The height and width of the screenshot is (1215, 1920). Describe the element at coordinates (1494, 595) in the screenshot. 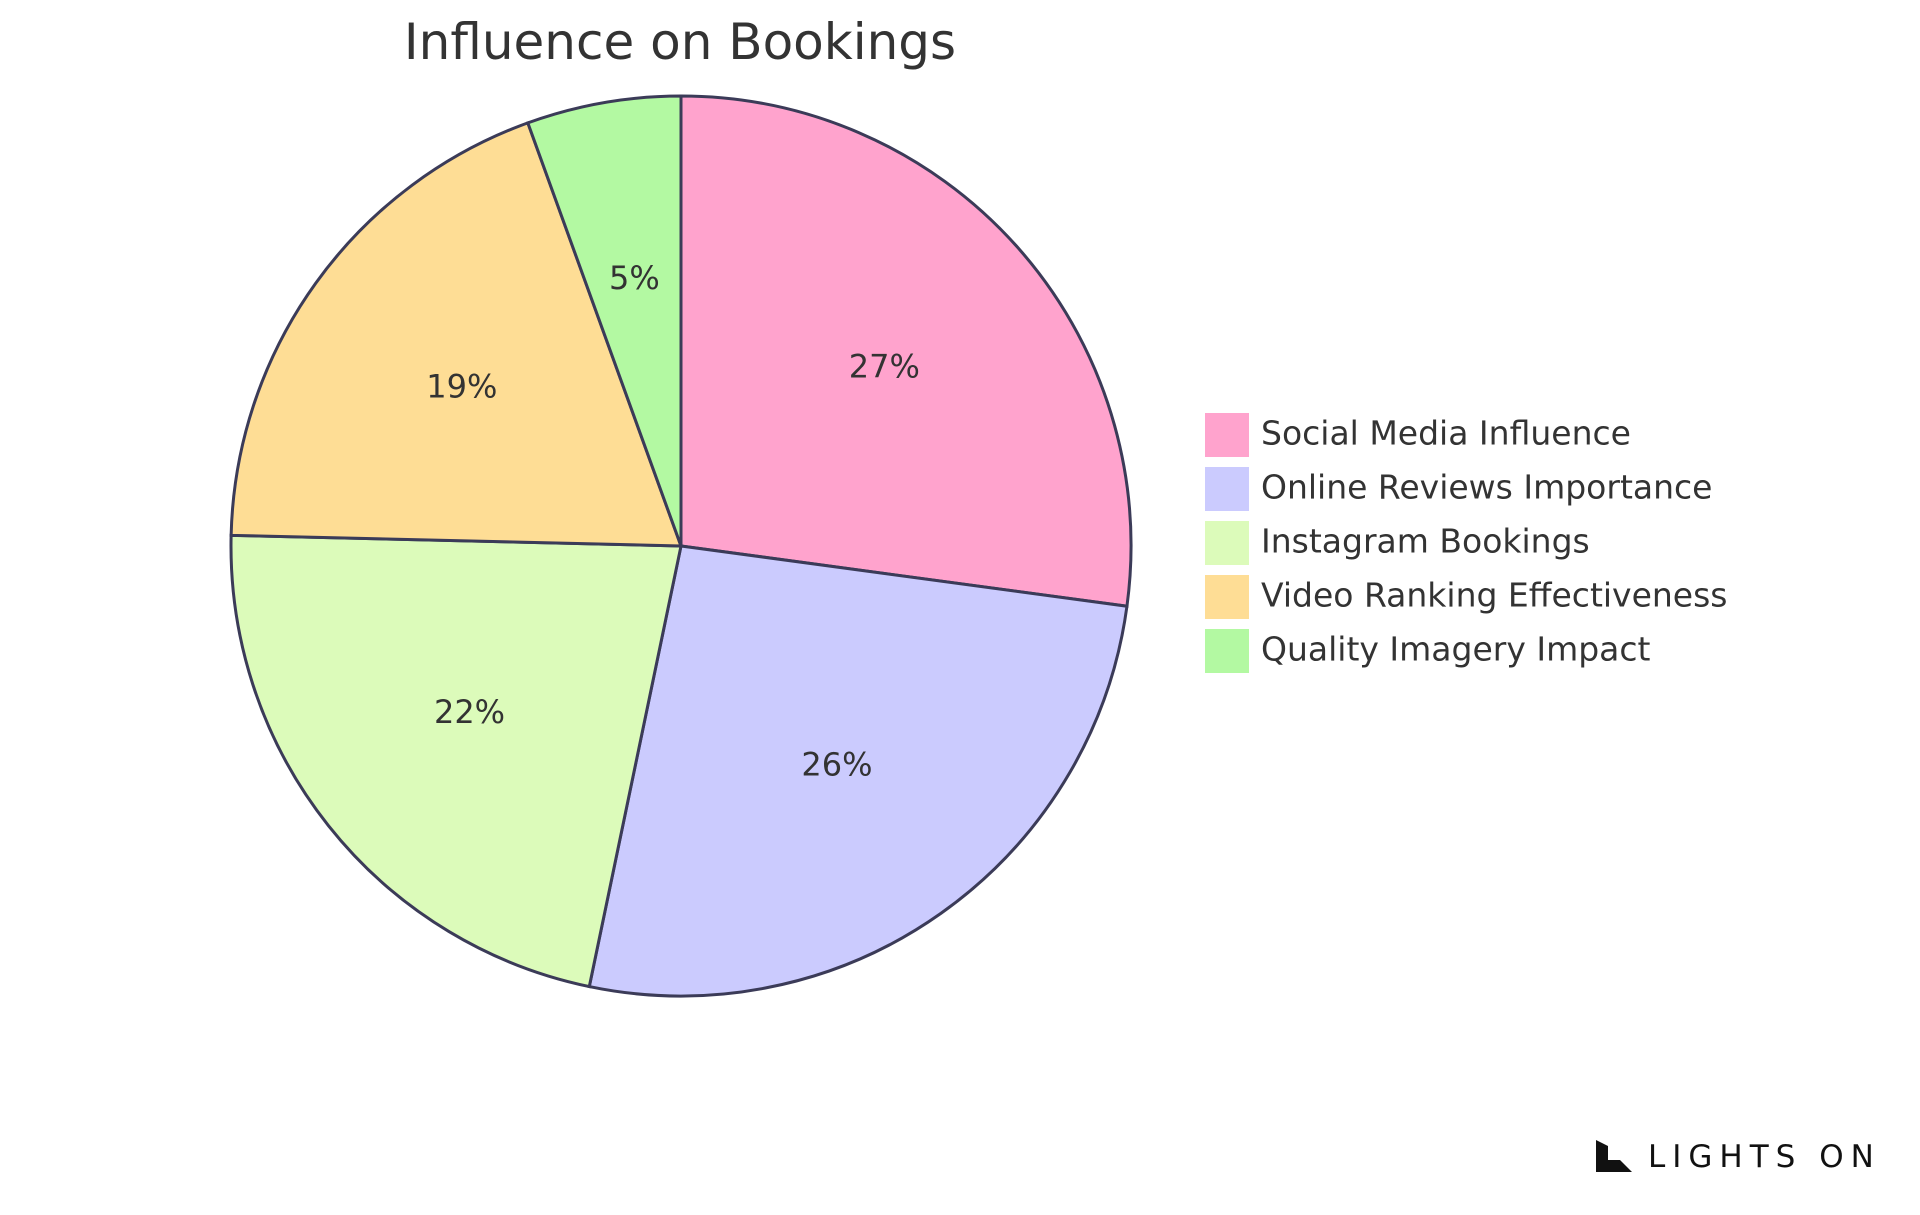

I see `legend-label-3: Video Ranking Effectiveness` at that location.